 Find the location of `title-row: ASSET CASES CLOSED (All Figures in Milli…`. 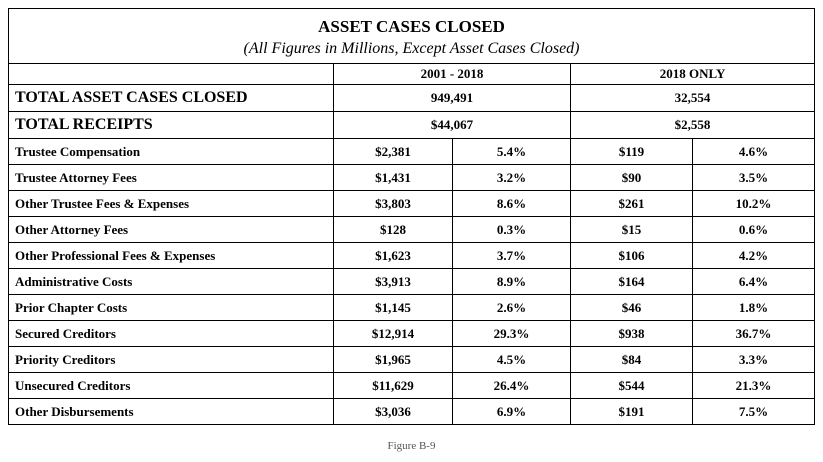

title-row: ASSET CASES CLOSED (All Figures in Milli… is located at coordinates (411, 36).